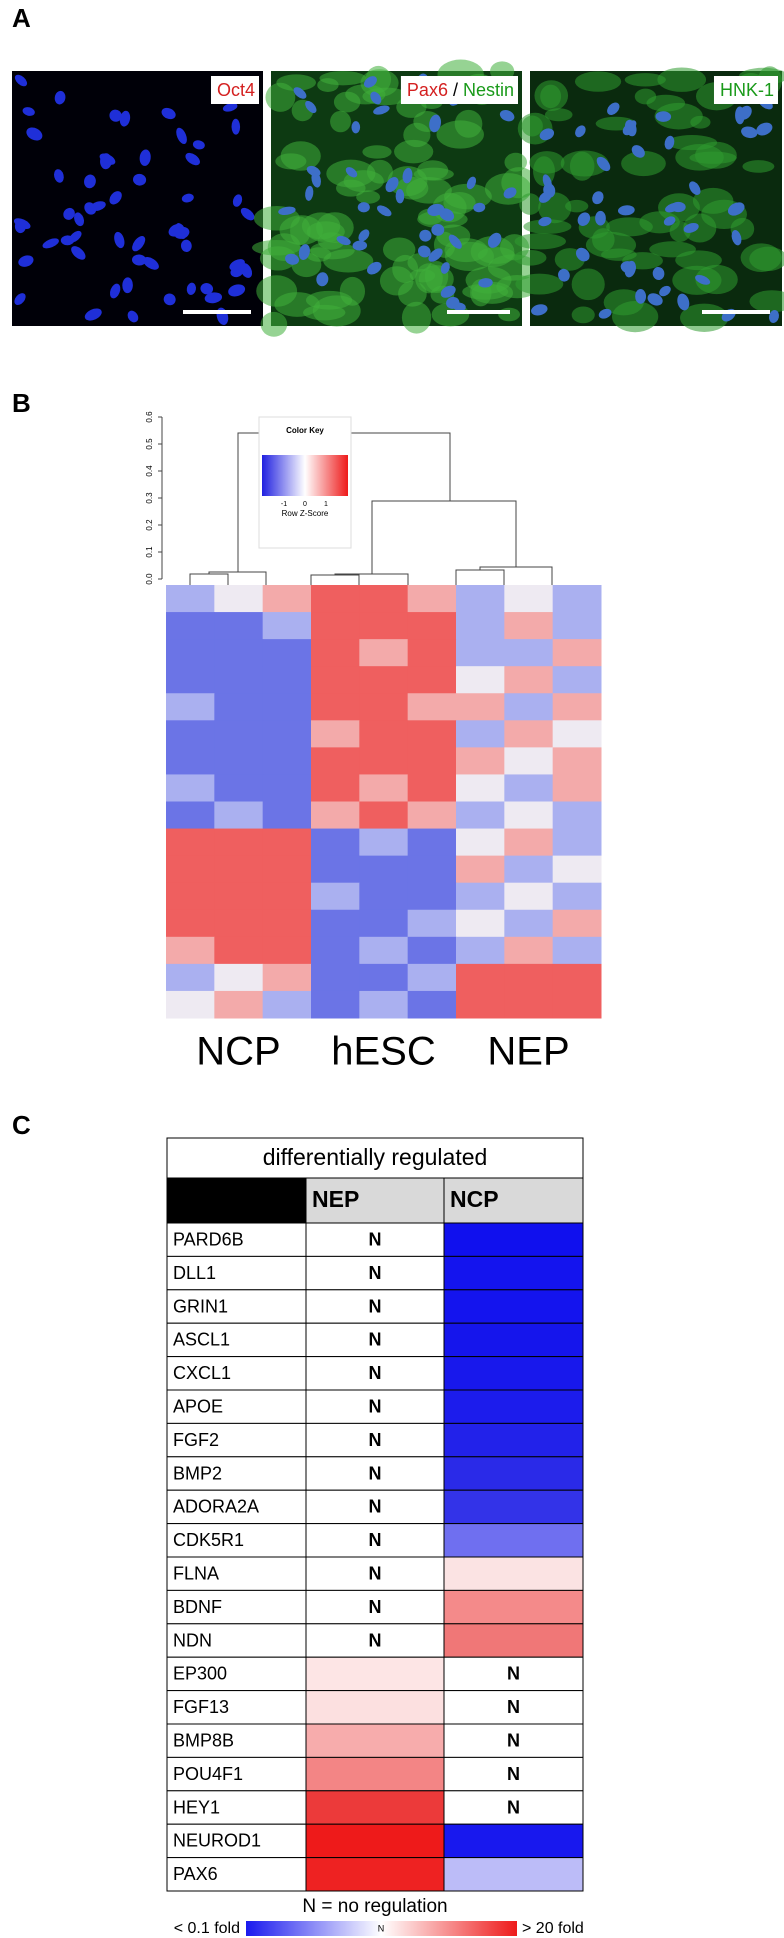  Describe the element at coordinates (149, 552) in the screenshot. I see `dendrogram-tick-label: 0.1` at that location.